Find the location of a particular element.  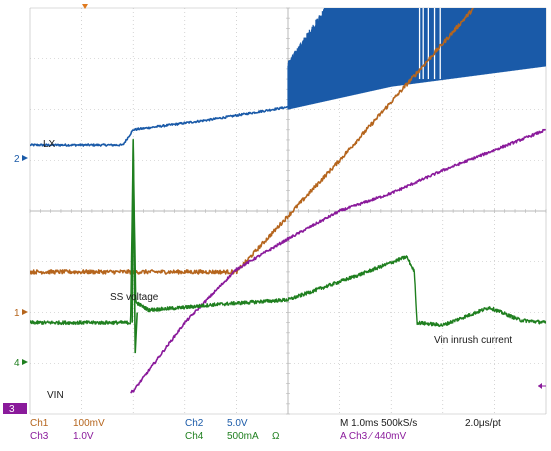

svg-text: 4 is located at coordinates (17, 363).